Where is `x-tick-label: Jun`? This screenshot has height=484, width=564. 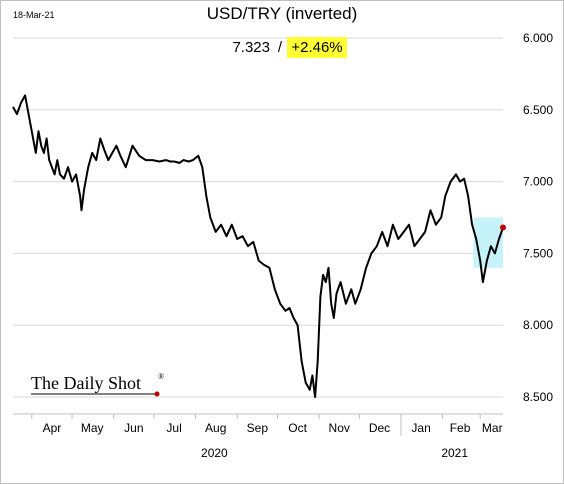 x-tick-label: Jun is located at coordinates (133, 428).